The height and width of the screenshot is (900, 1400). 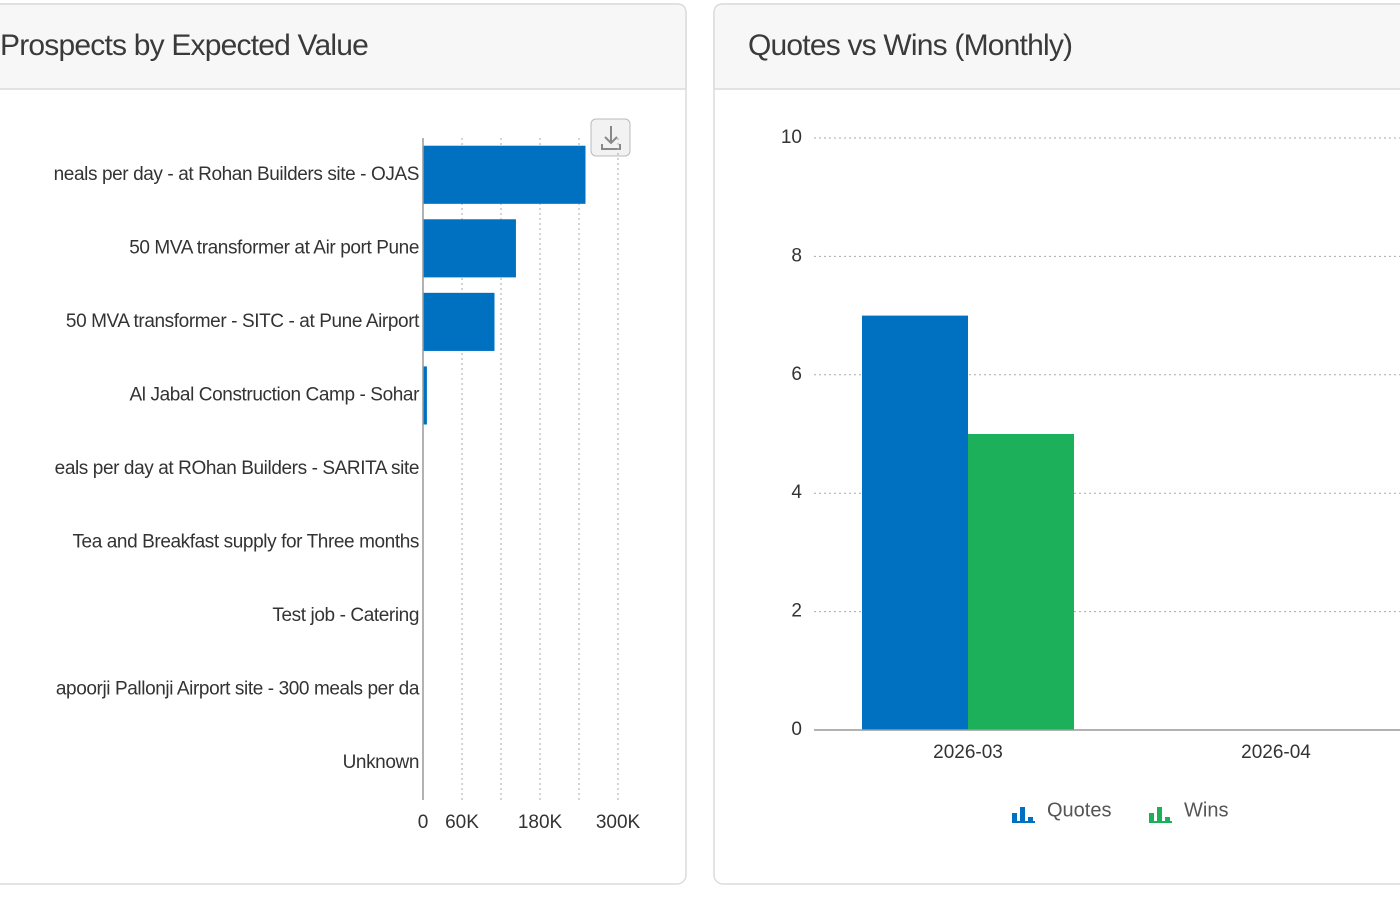 What do you see at coordinates (618, 822) in the screenshot?
I see `x-tick-label: 300K` at bounding box center [618, 822].